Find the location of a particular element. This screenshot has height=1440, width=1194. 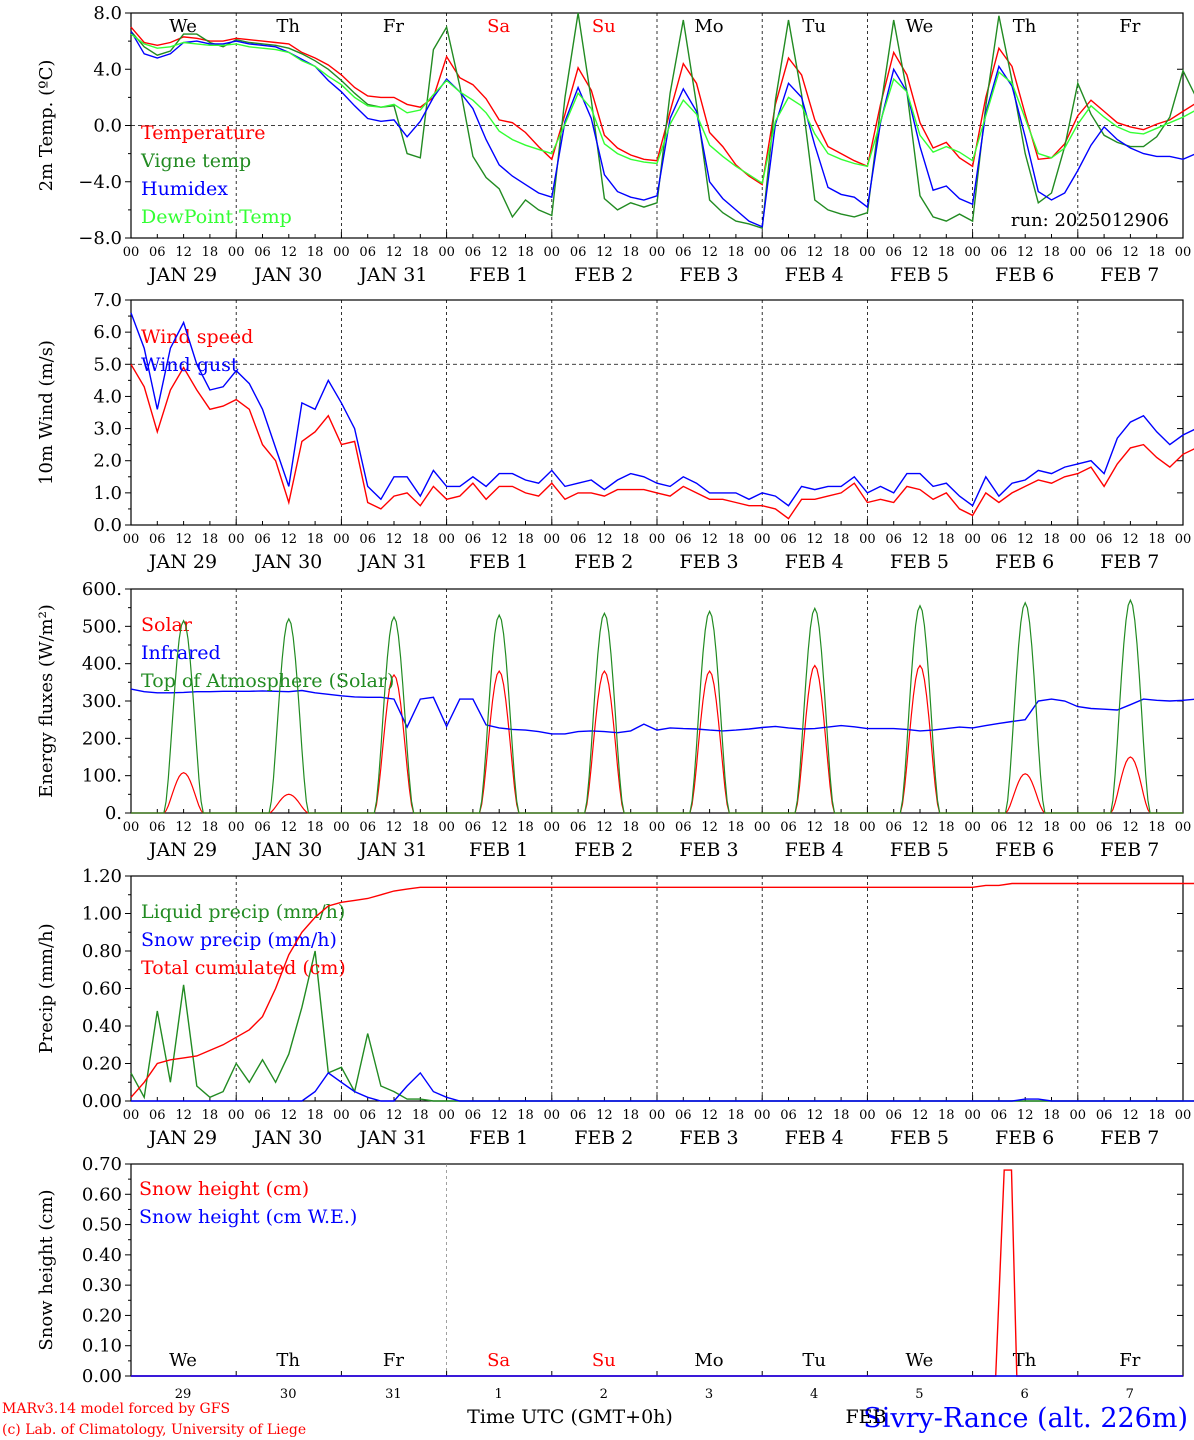

day-number-label: 7 is located at coordinates (1130, 1394).